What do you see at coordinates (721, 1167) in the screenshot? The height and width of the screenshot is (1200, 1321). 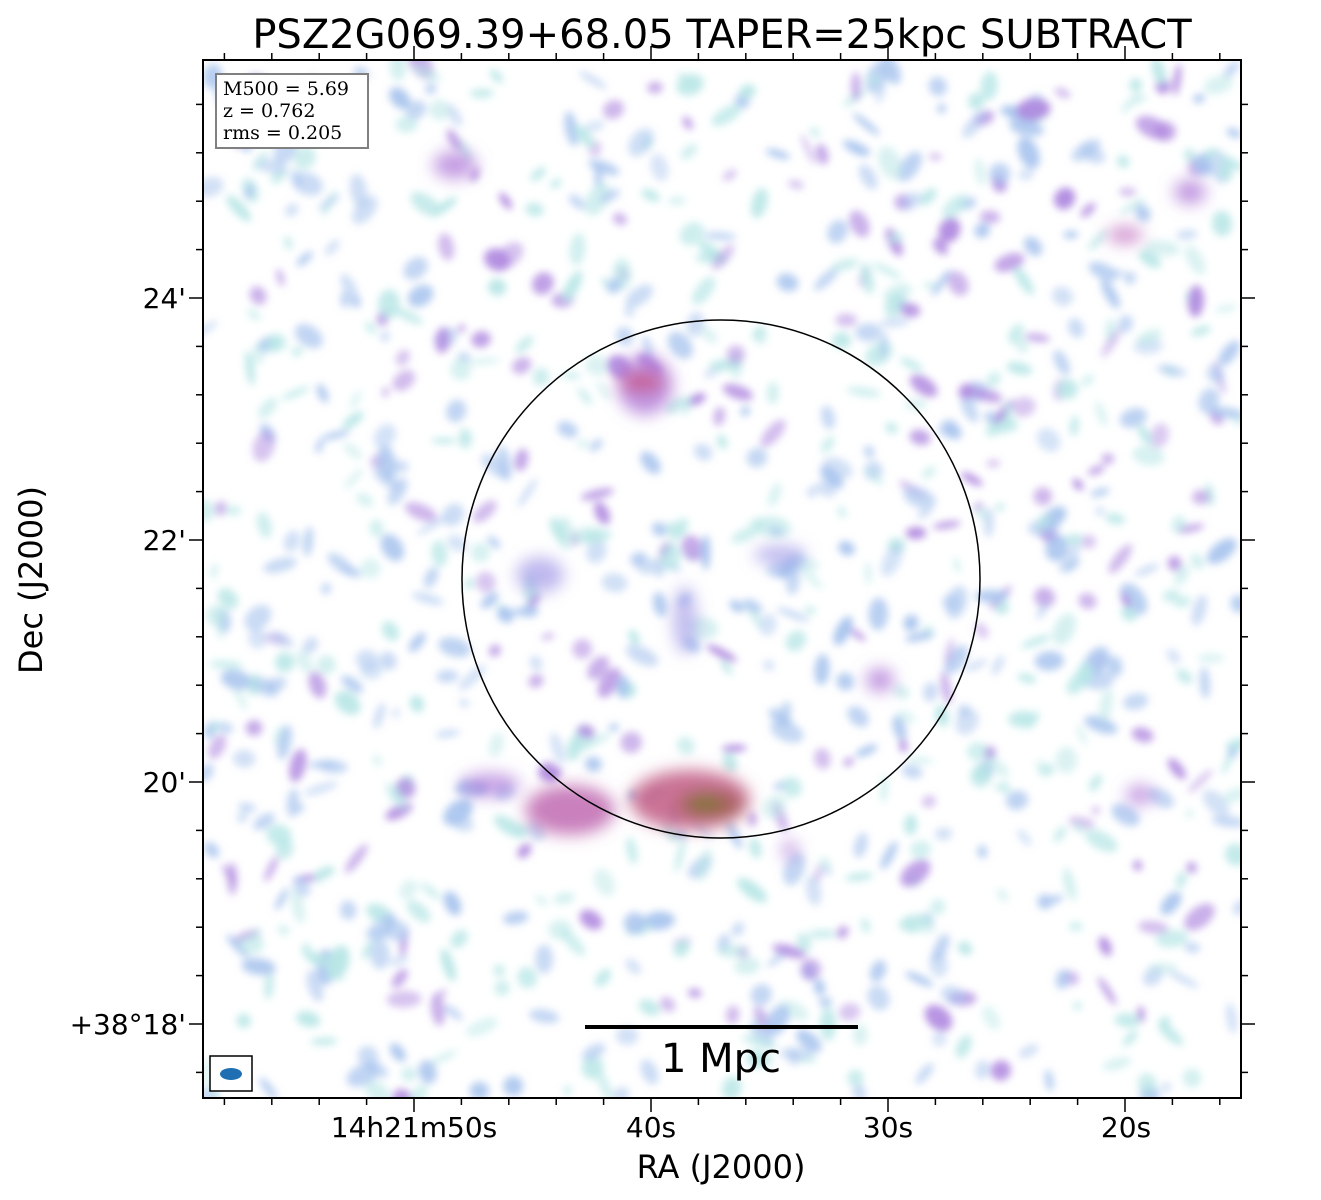 I see `x-axis-label: RA (J2000)` at bounding box center [721, 1167].